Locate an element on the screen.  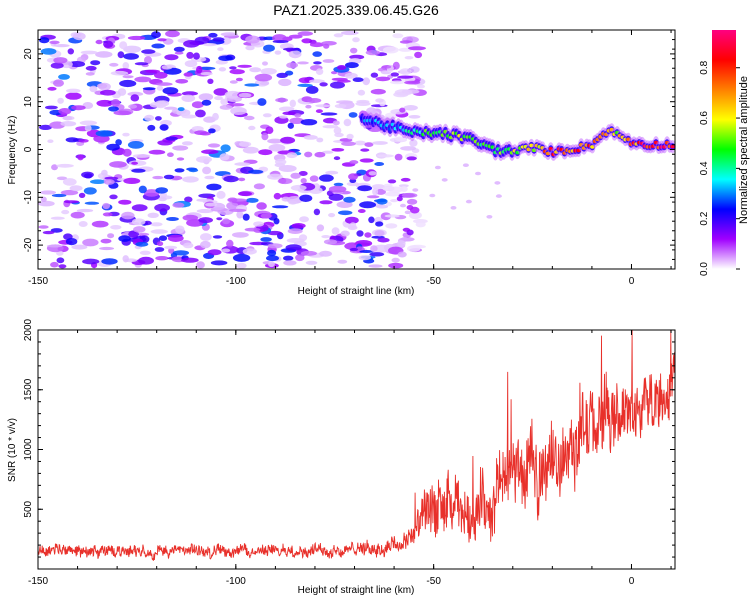
y-tick-label: 20 is located at coordinates (28, 54).